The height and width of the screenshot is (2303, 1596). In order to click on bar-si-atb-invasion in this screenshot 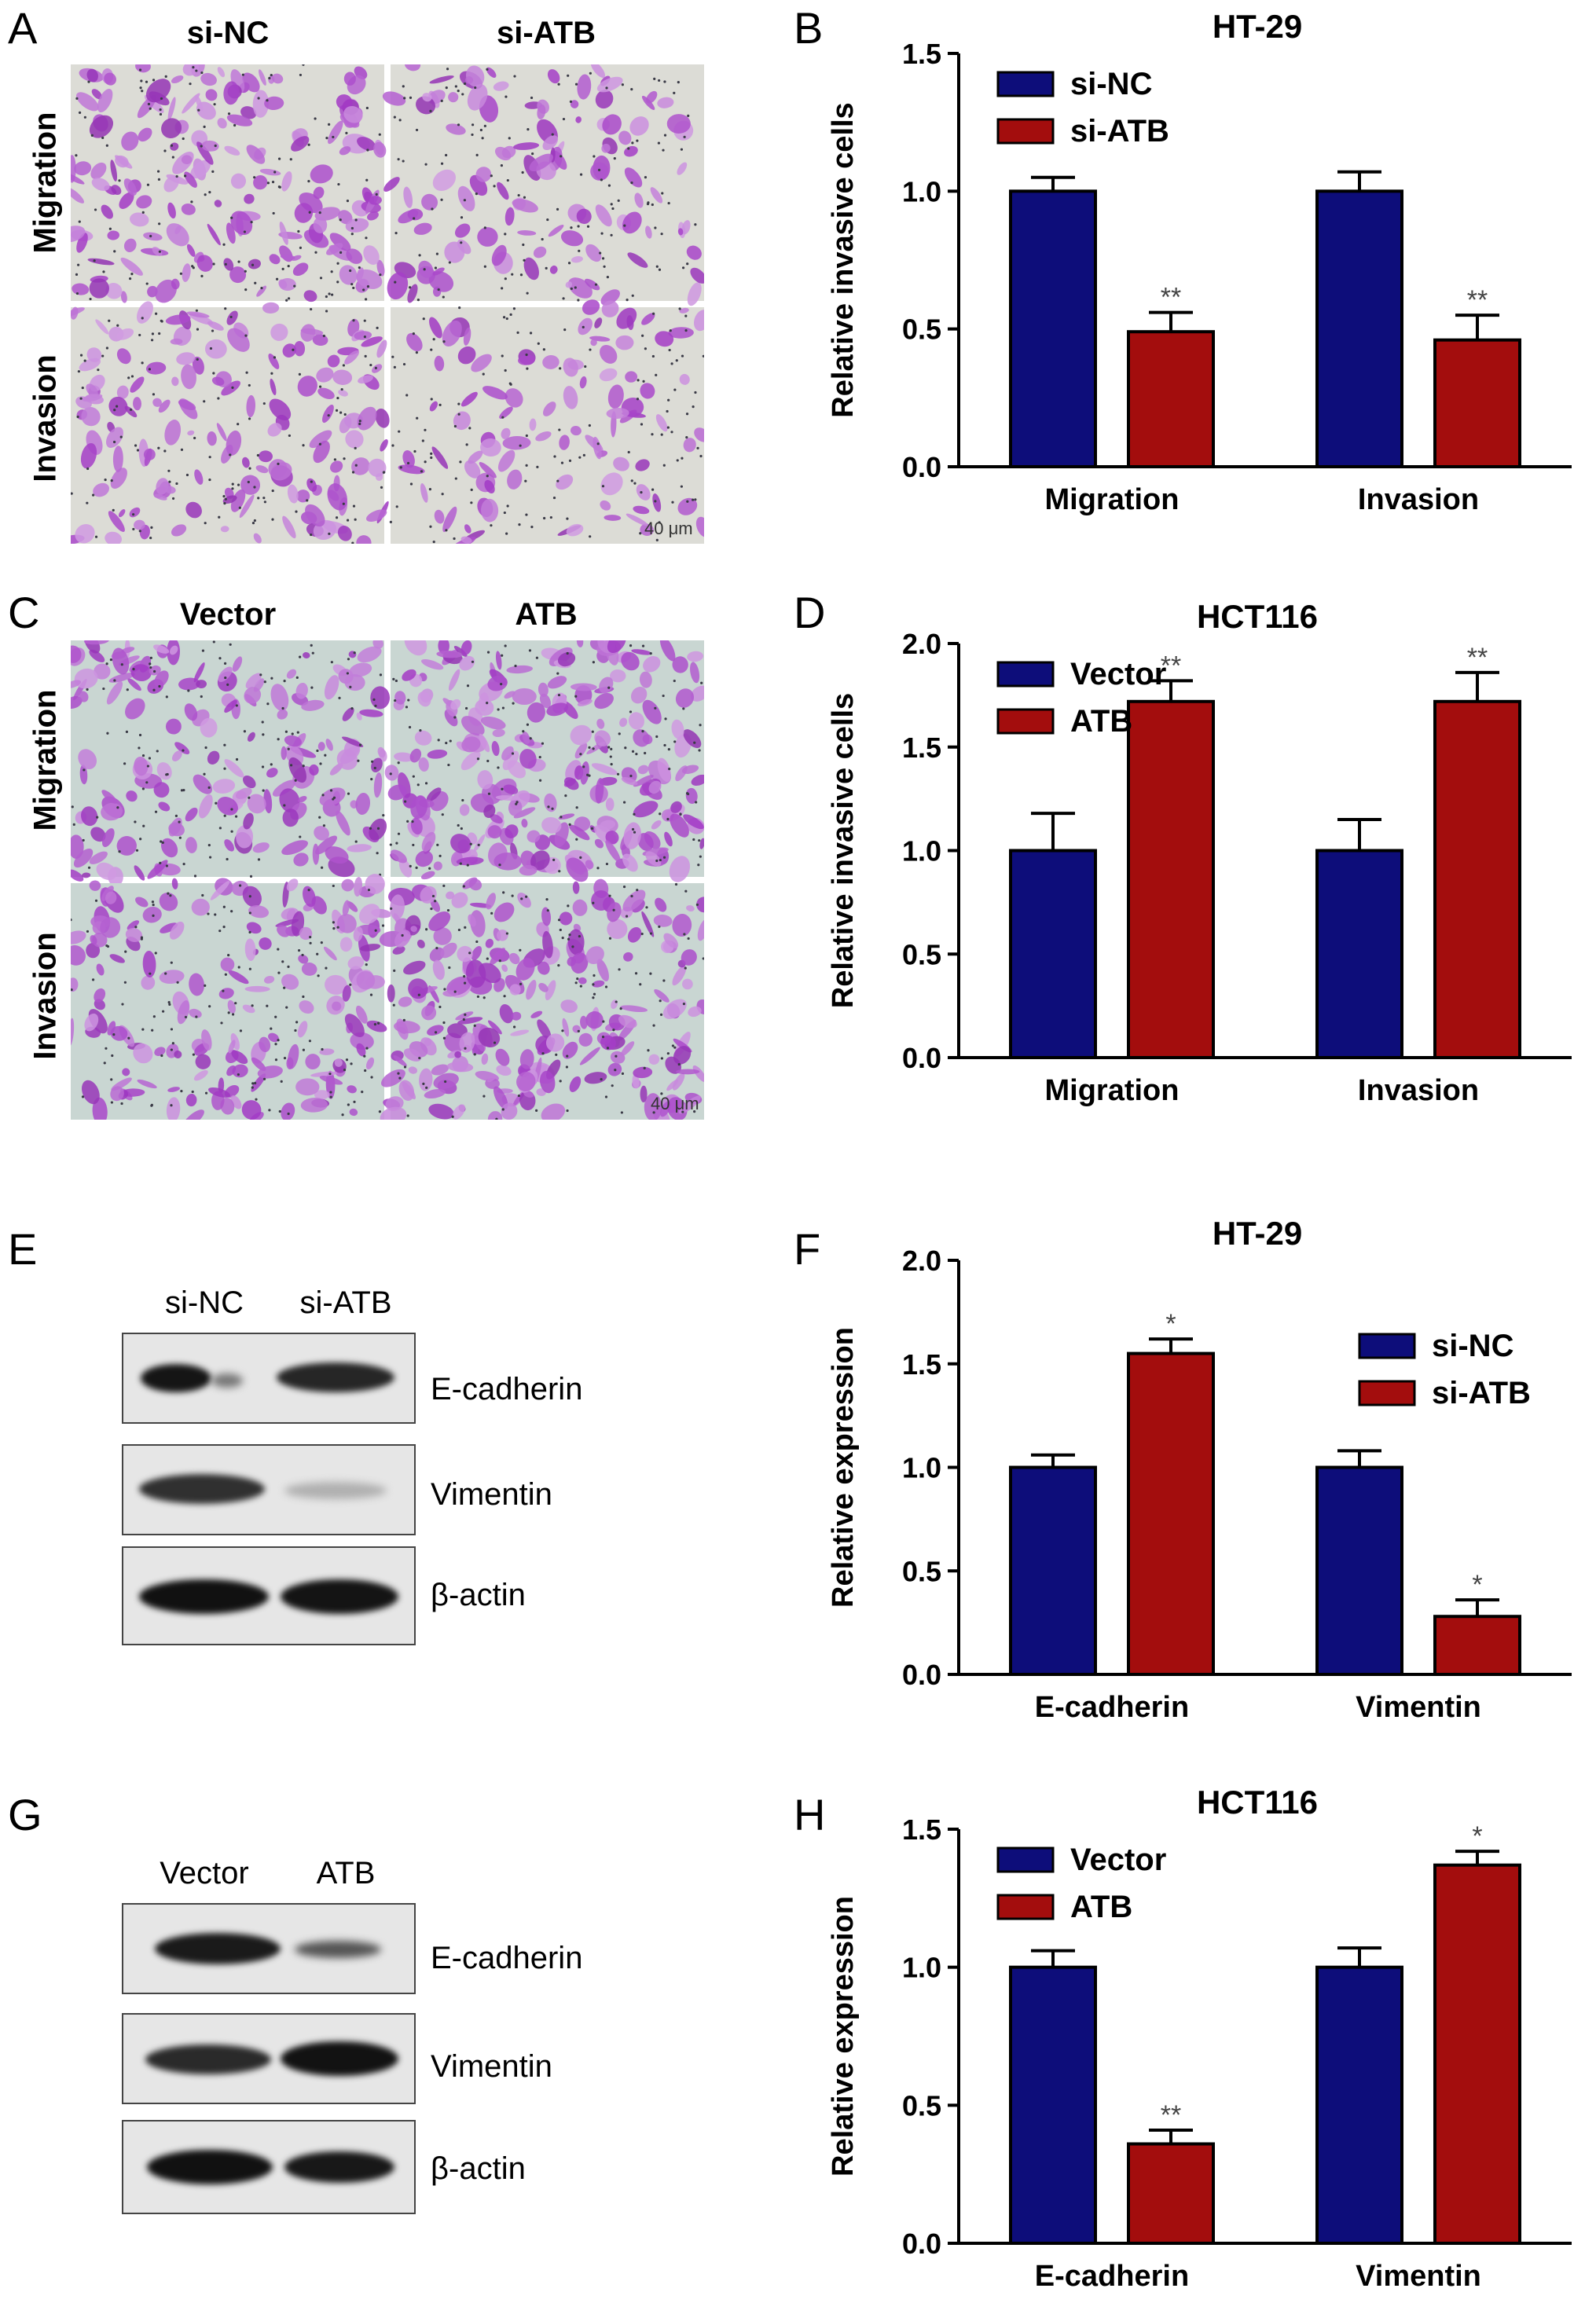, I will do `click(1477, 403)`.